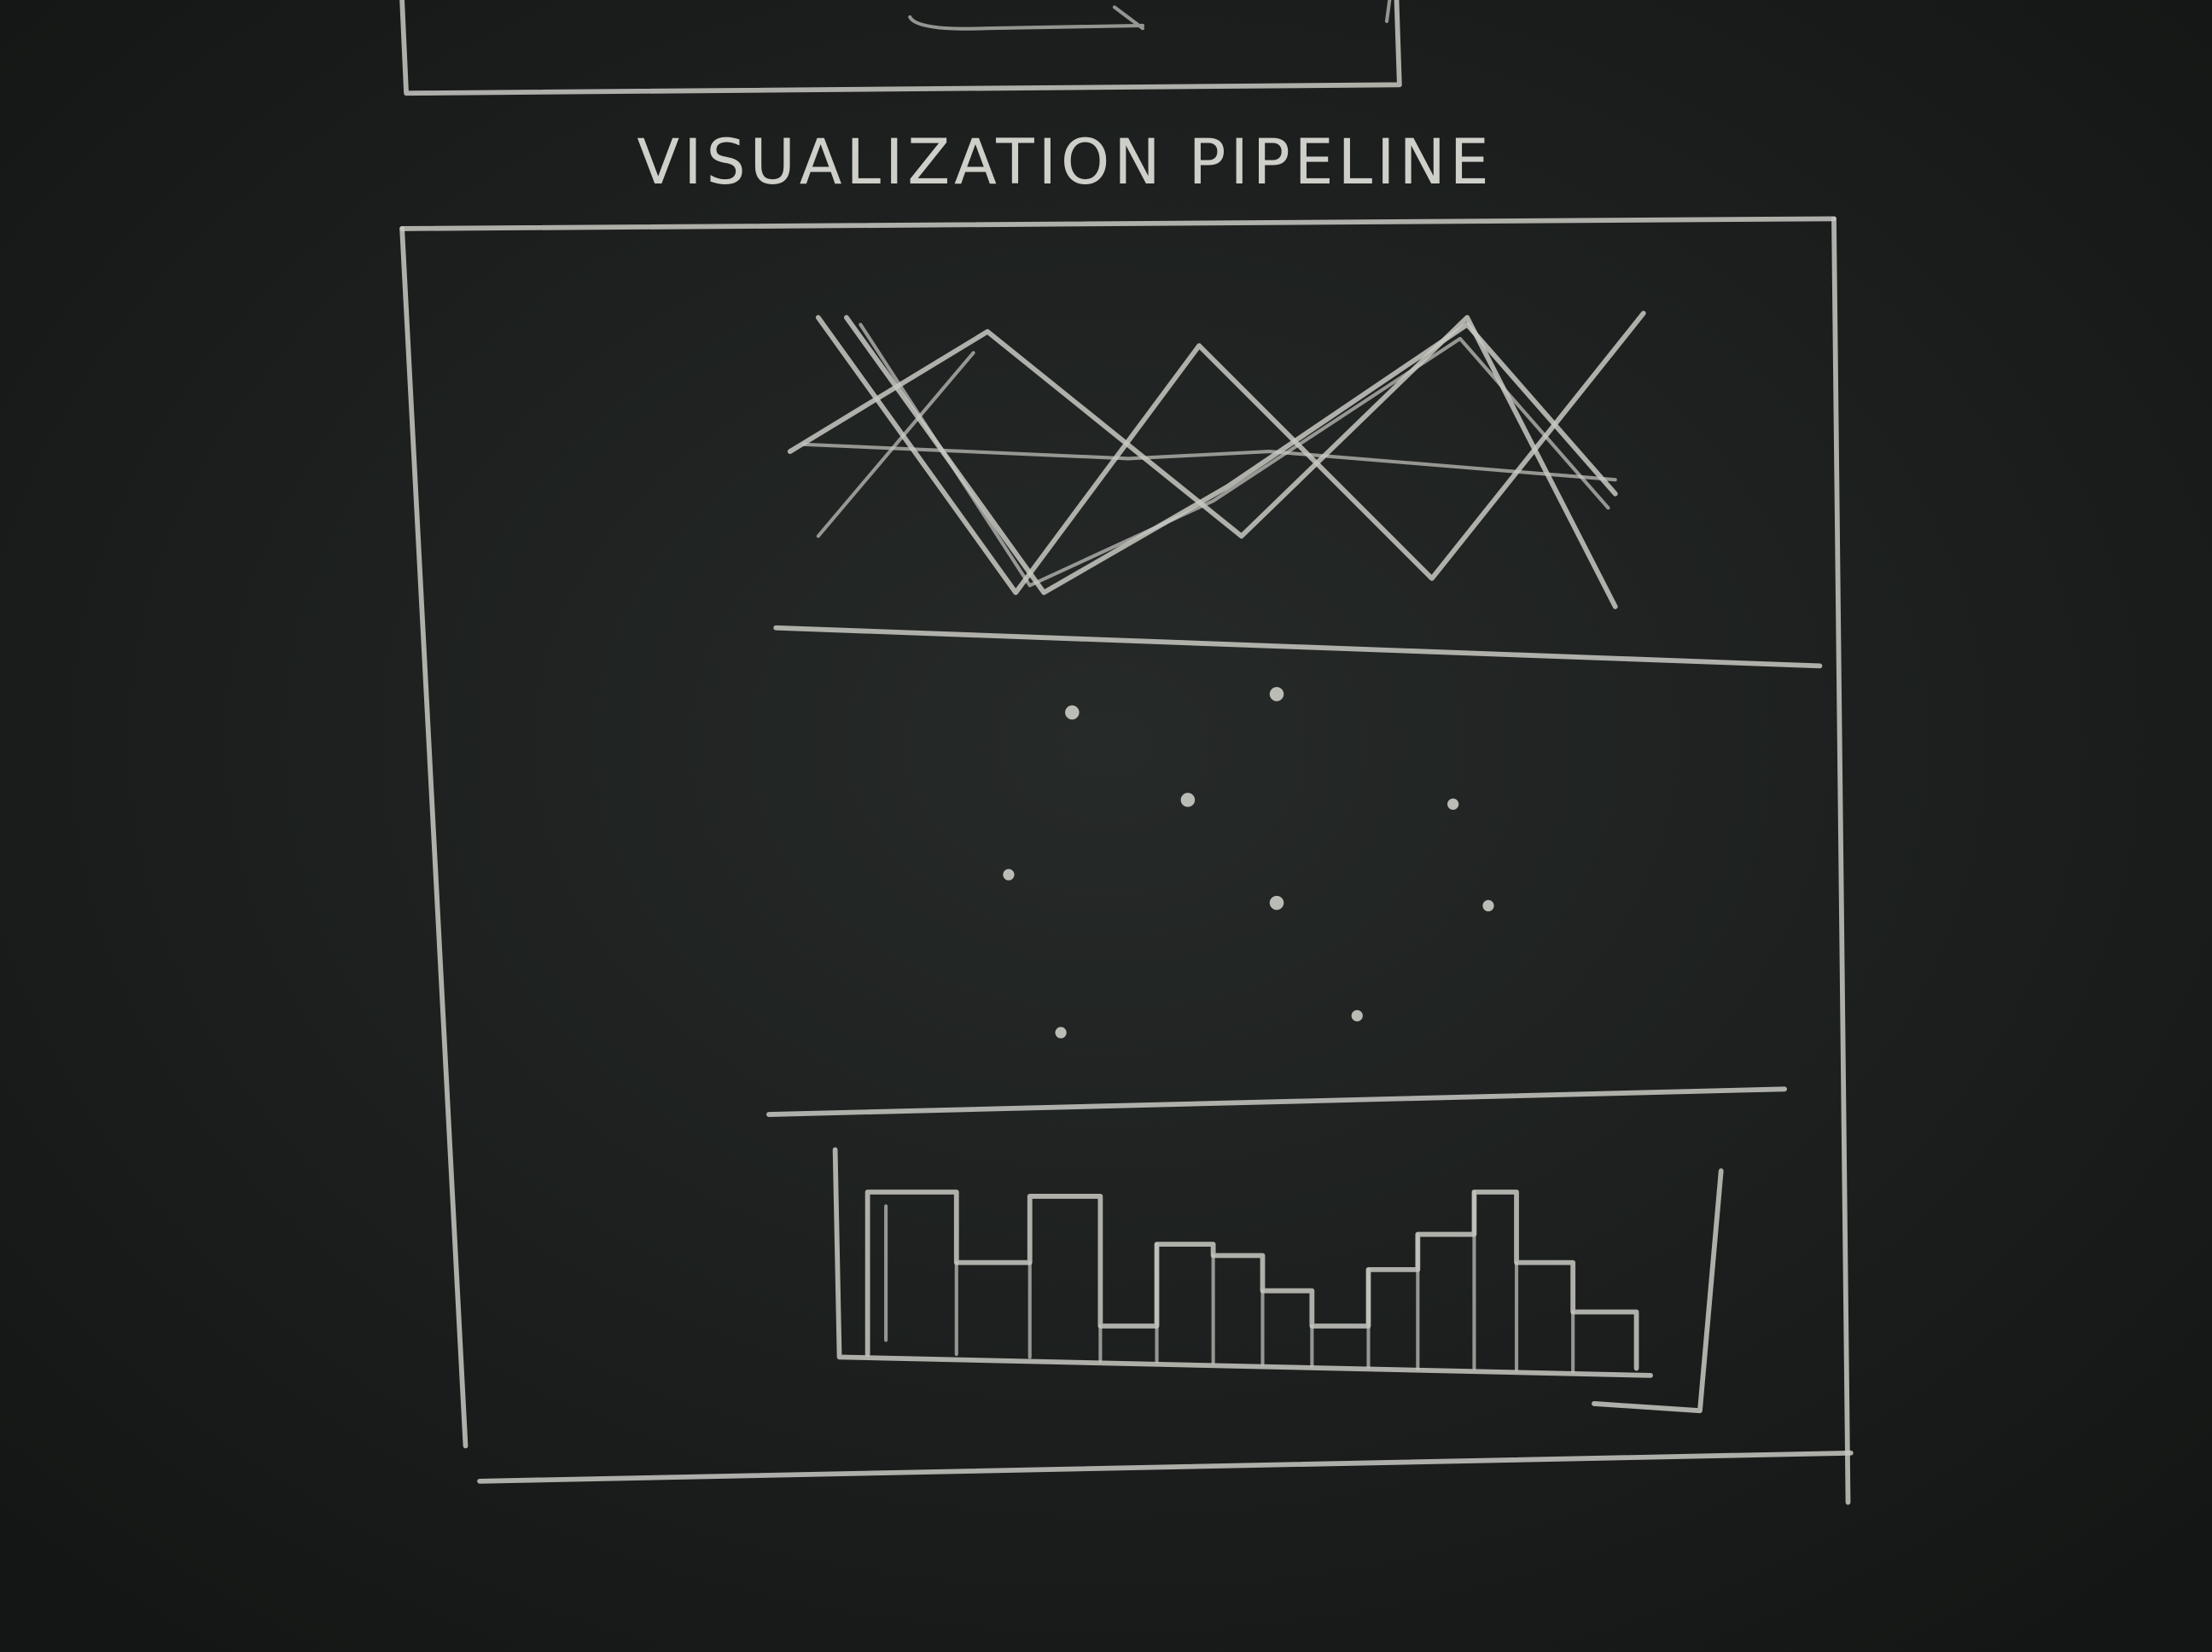 The height and width of the screenshot is (1652, 2212). I want to click on line-sketch, so click(1216, 460).